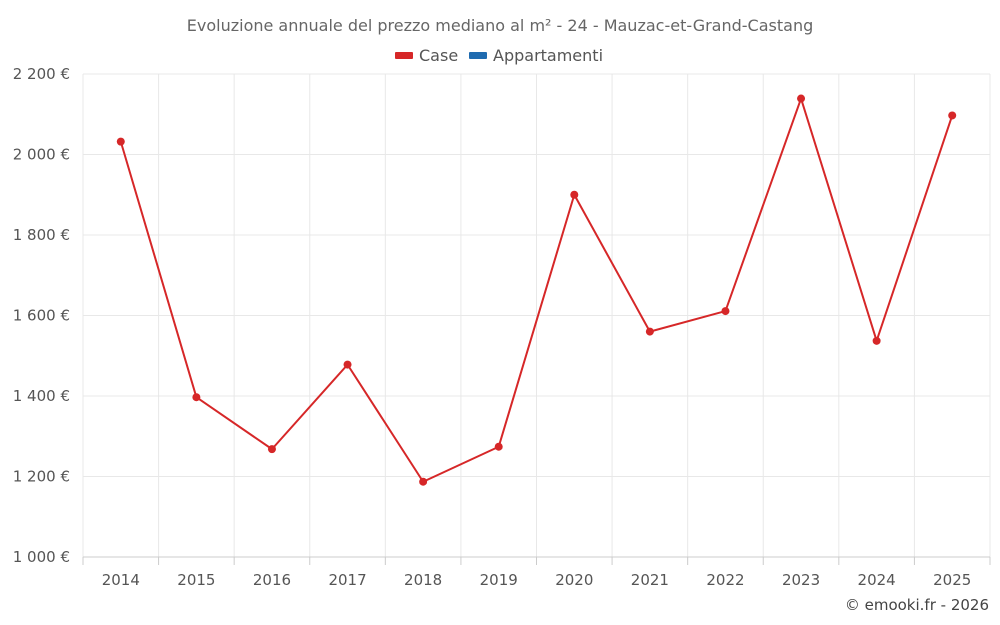 The height and width of the screenshot is (625, 1000). I want to click on x-tick-label: 2018, so click(423, 580).